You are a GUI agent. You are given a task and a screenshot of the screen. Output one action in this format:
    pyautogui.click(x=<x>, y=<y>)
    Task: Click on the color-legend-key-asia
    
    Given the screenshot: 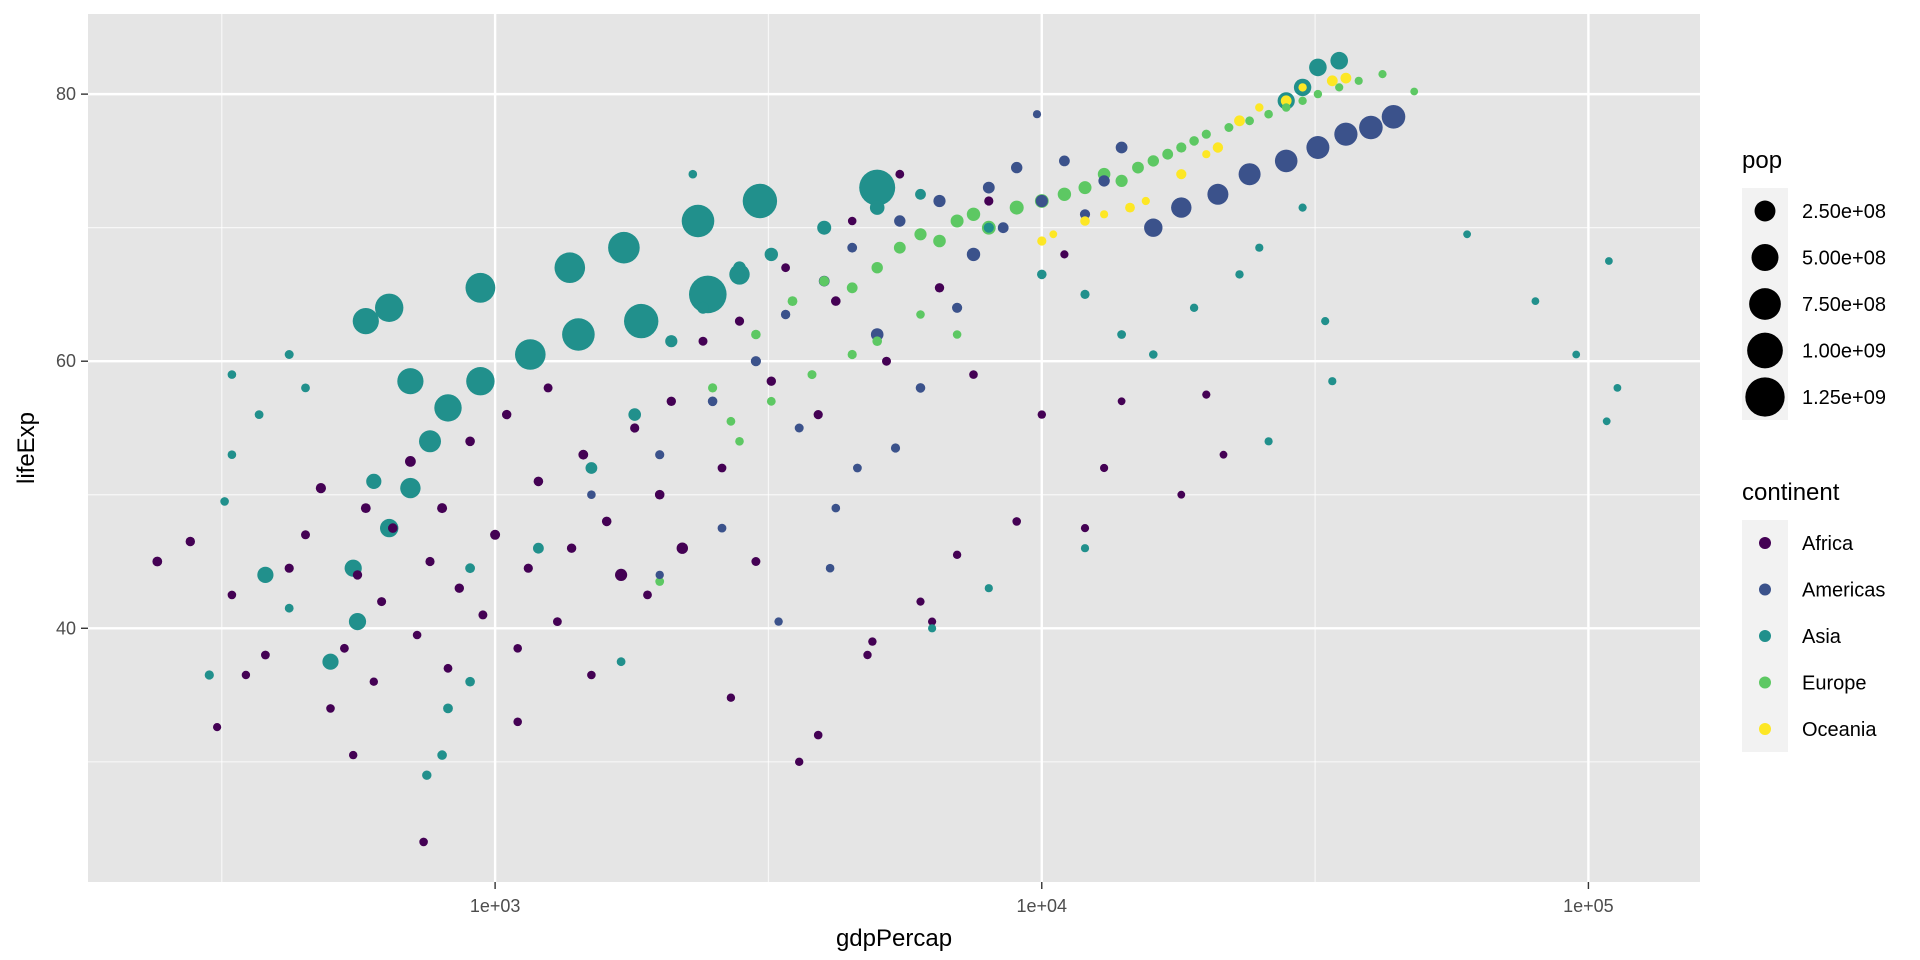 What is the action you would take?
    pyautogui.click(x=1765, y=636)
    